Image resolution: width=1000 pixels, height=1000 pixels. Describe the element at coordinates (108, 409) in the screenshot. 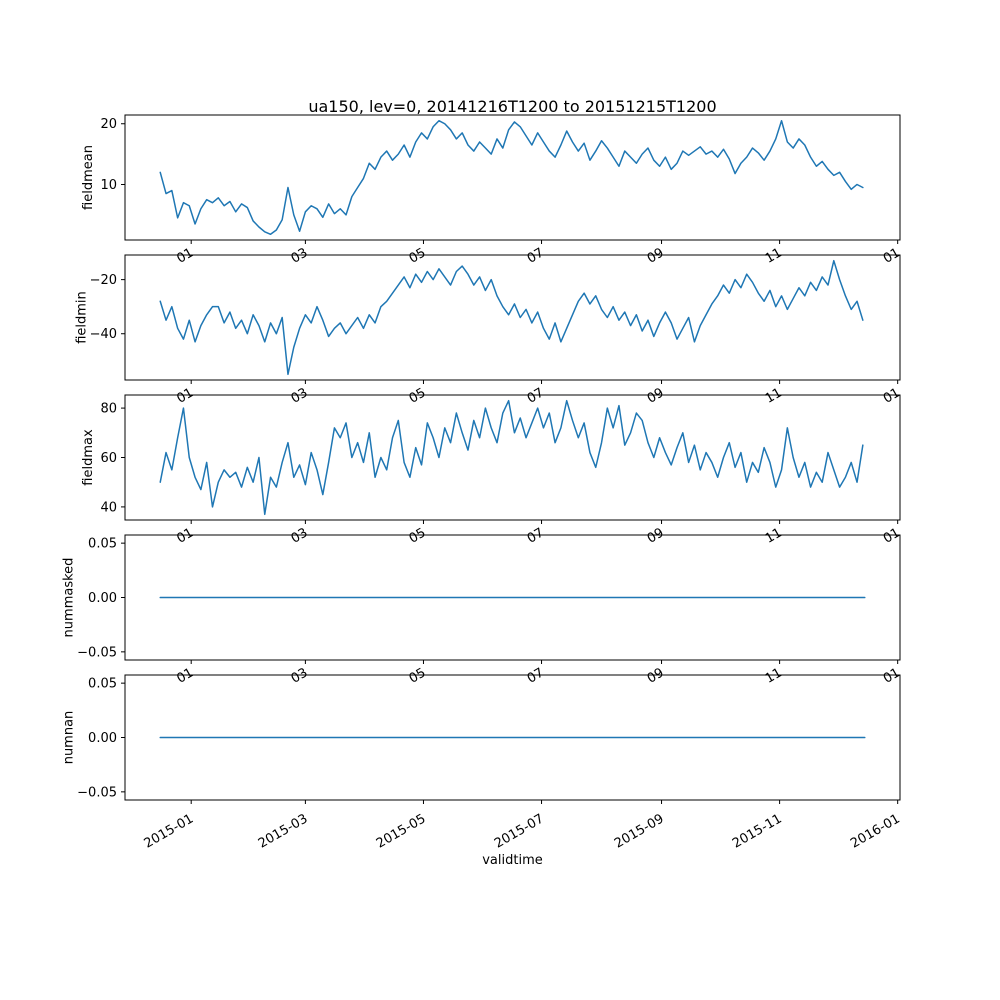

I see `y-tick-label: 80` at that location.